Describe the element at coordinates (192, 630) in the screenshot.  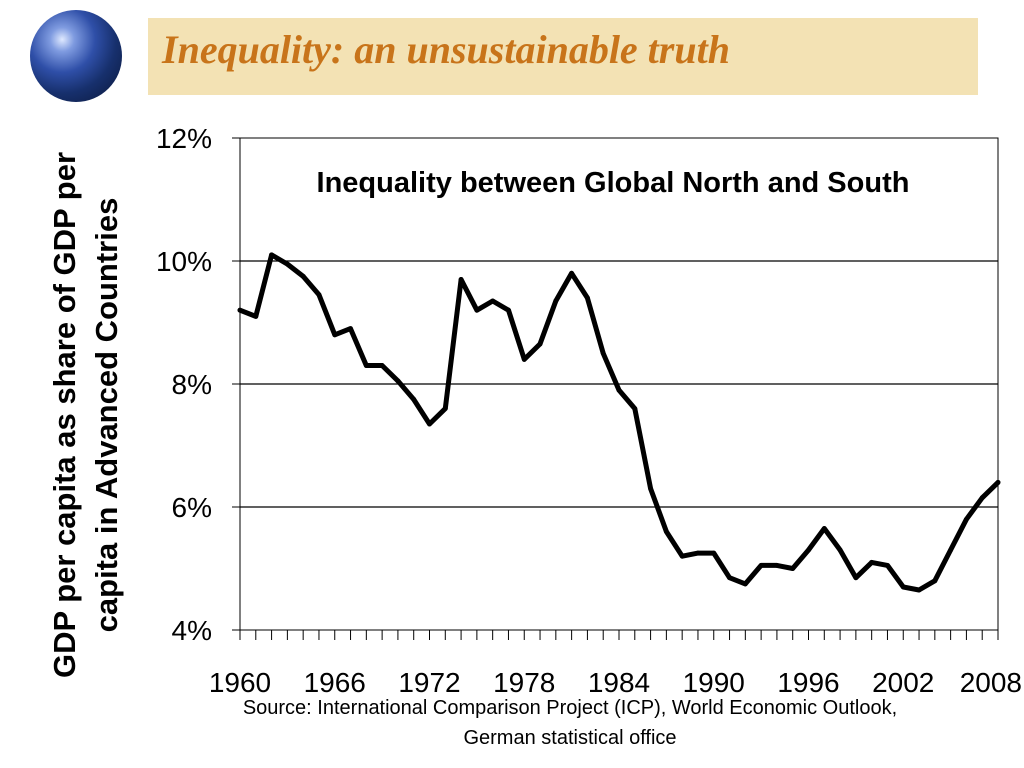
I see `y-tick-label: 4%` at that location.